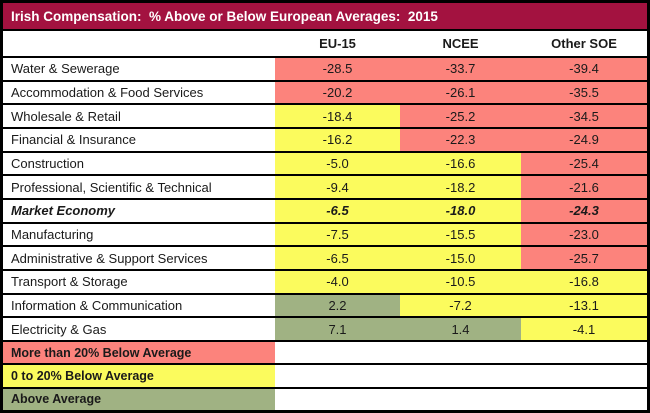 This screenshot has width=650, height=413. I want to click on value-cell: -22.3, so click(460, 139).